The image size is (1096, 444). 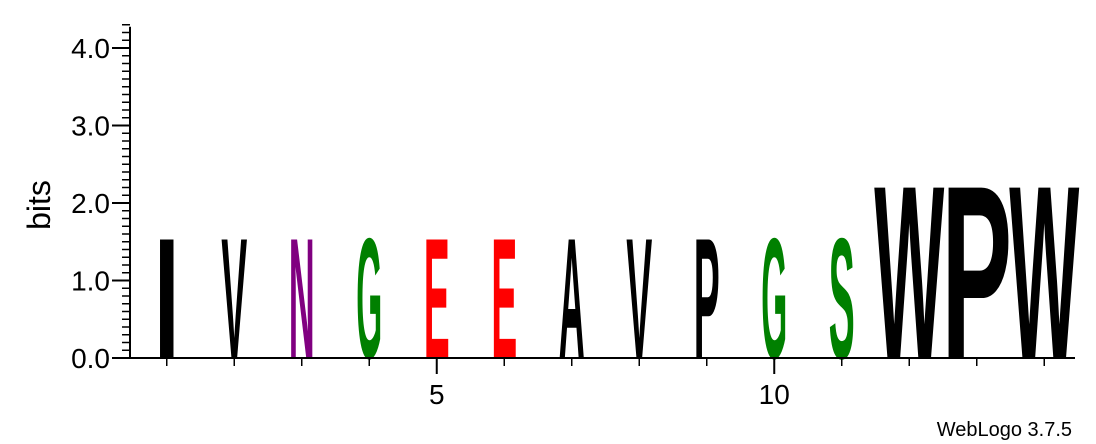 What do you see at coordinates (909, 272) in the screenshot?
I see `logo-letter-w-pos-12: W` at bounding box center [909, 272].